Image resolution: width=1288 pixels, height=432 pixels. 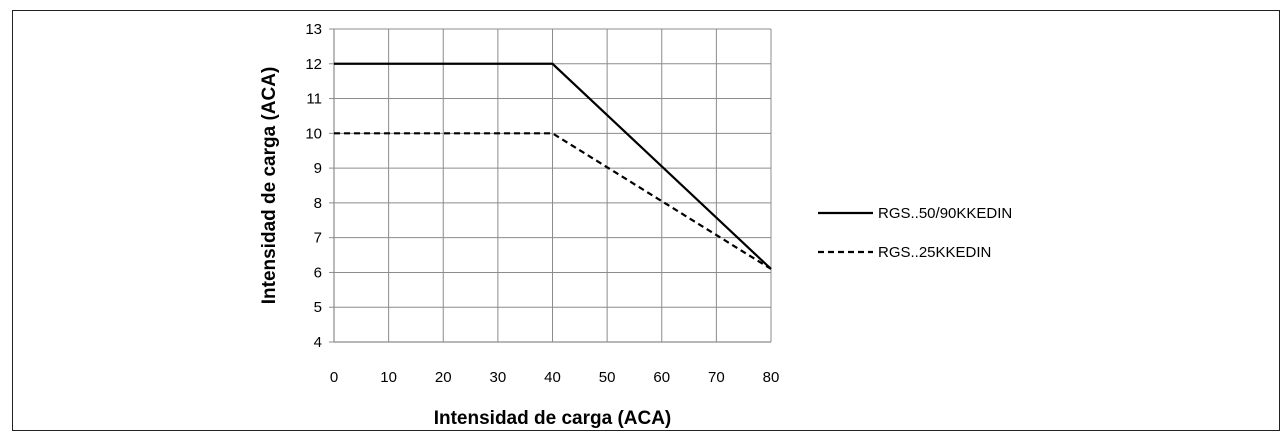 I want to click on y-tick-labels: 4 5 6 7 8 9 10 11 12 13, so click(x=313, y=186).